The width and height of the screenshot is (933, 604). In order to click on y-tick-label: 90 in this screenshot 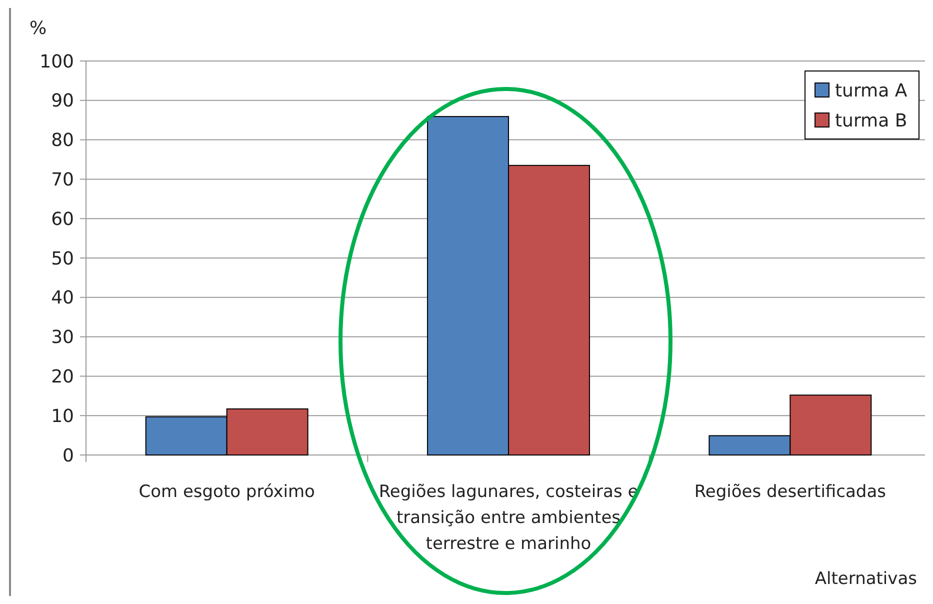, I will do `click(62, 101)`.